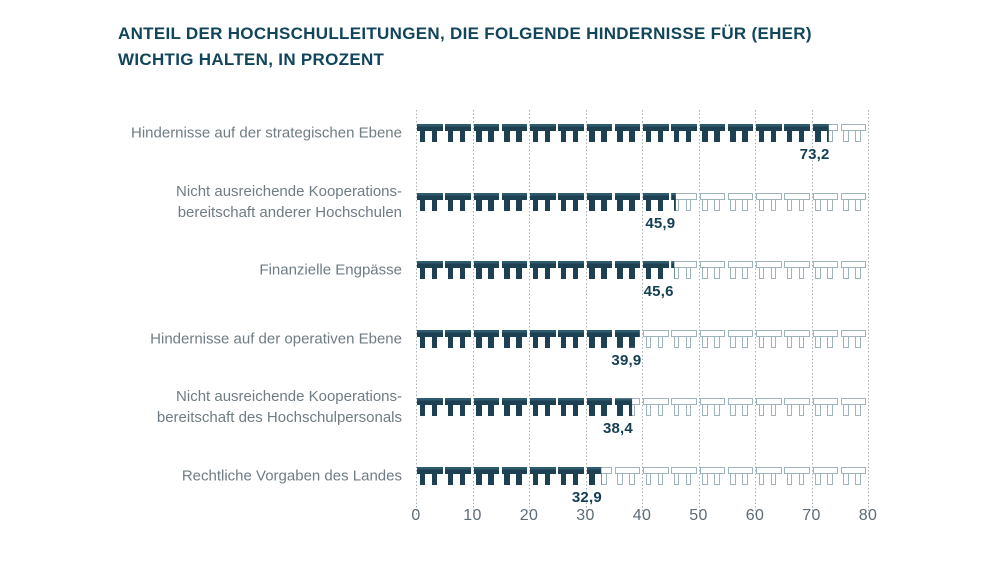 The width and height of the screenshot is (1000, 563). What do you see at coordinates (291, 476) in the screenshot?
I see `category-label: Rechtliche Vorgaben des Landes` at bounding box center [291, 476].